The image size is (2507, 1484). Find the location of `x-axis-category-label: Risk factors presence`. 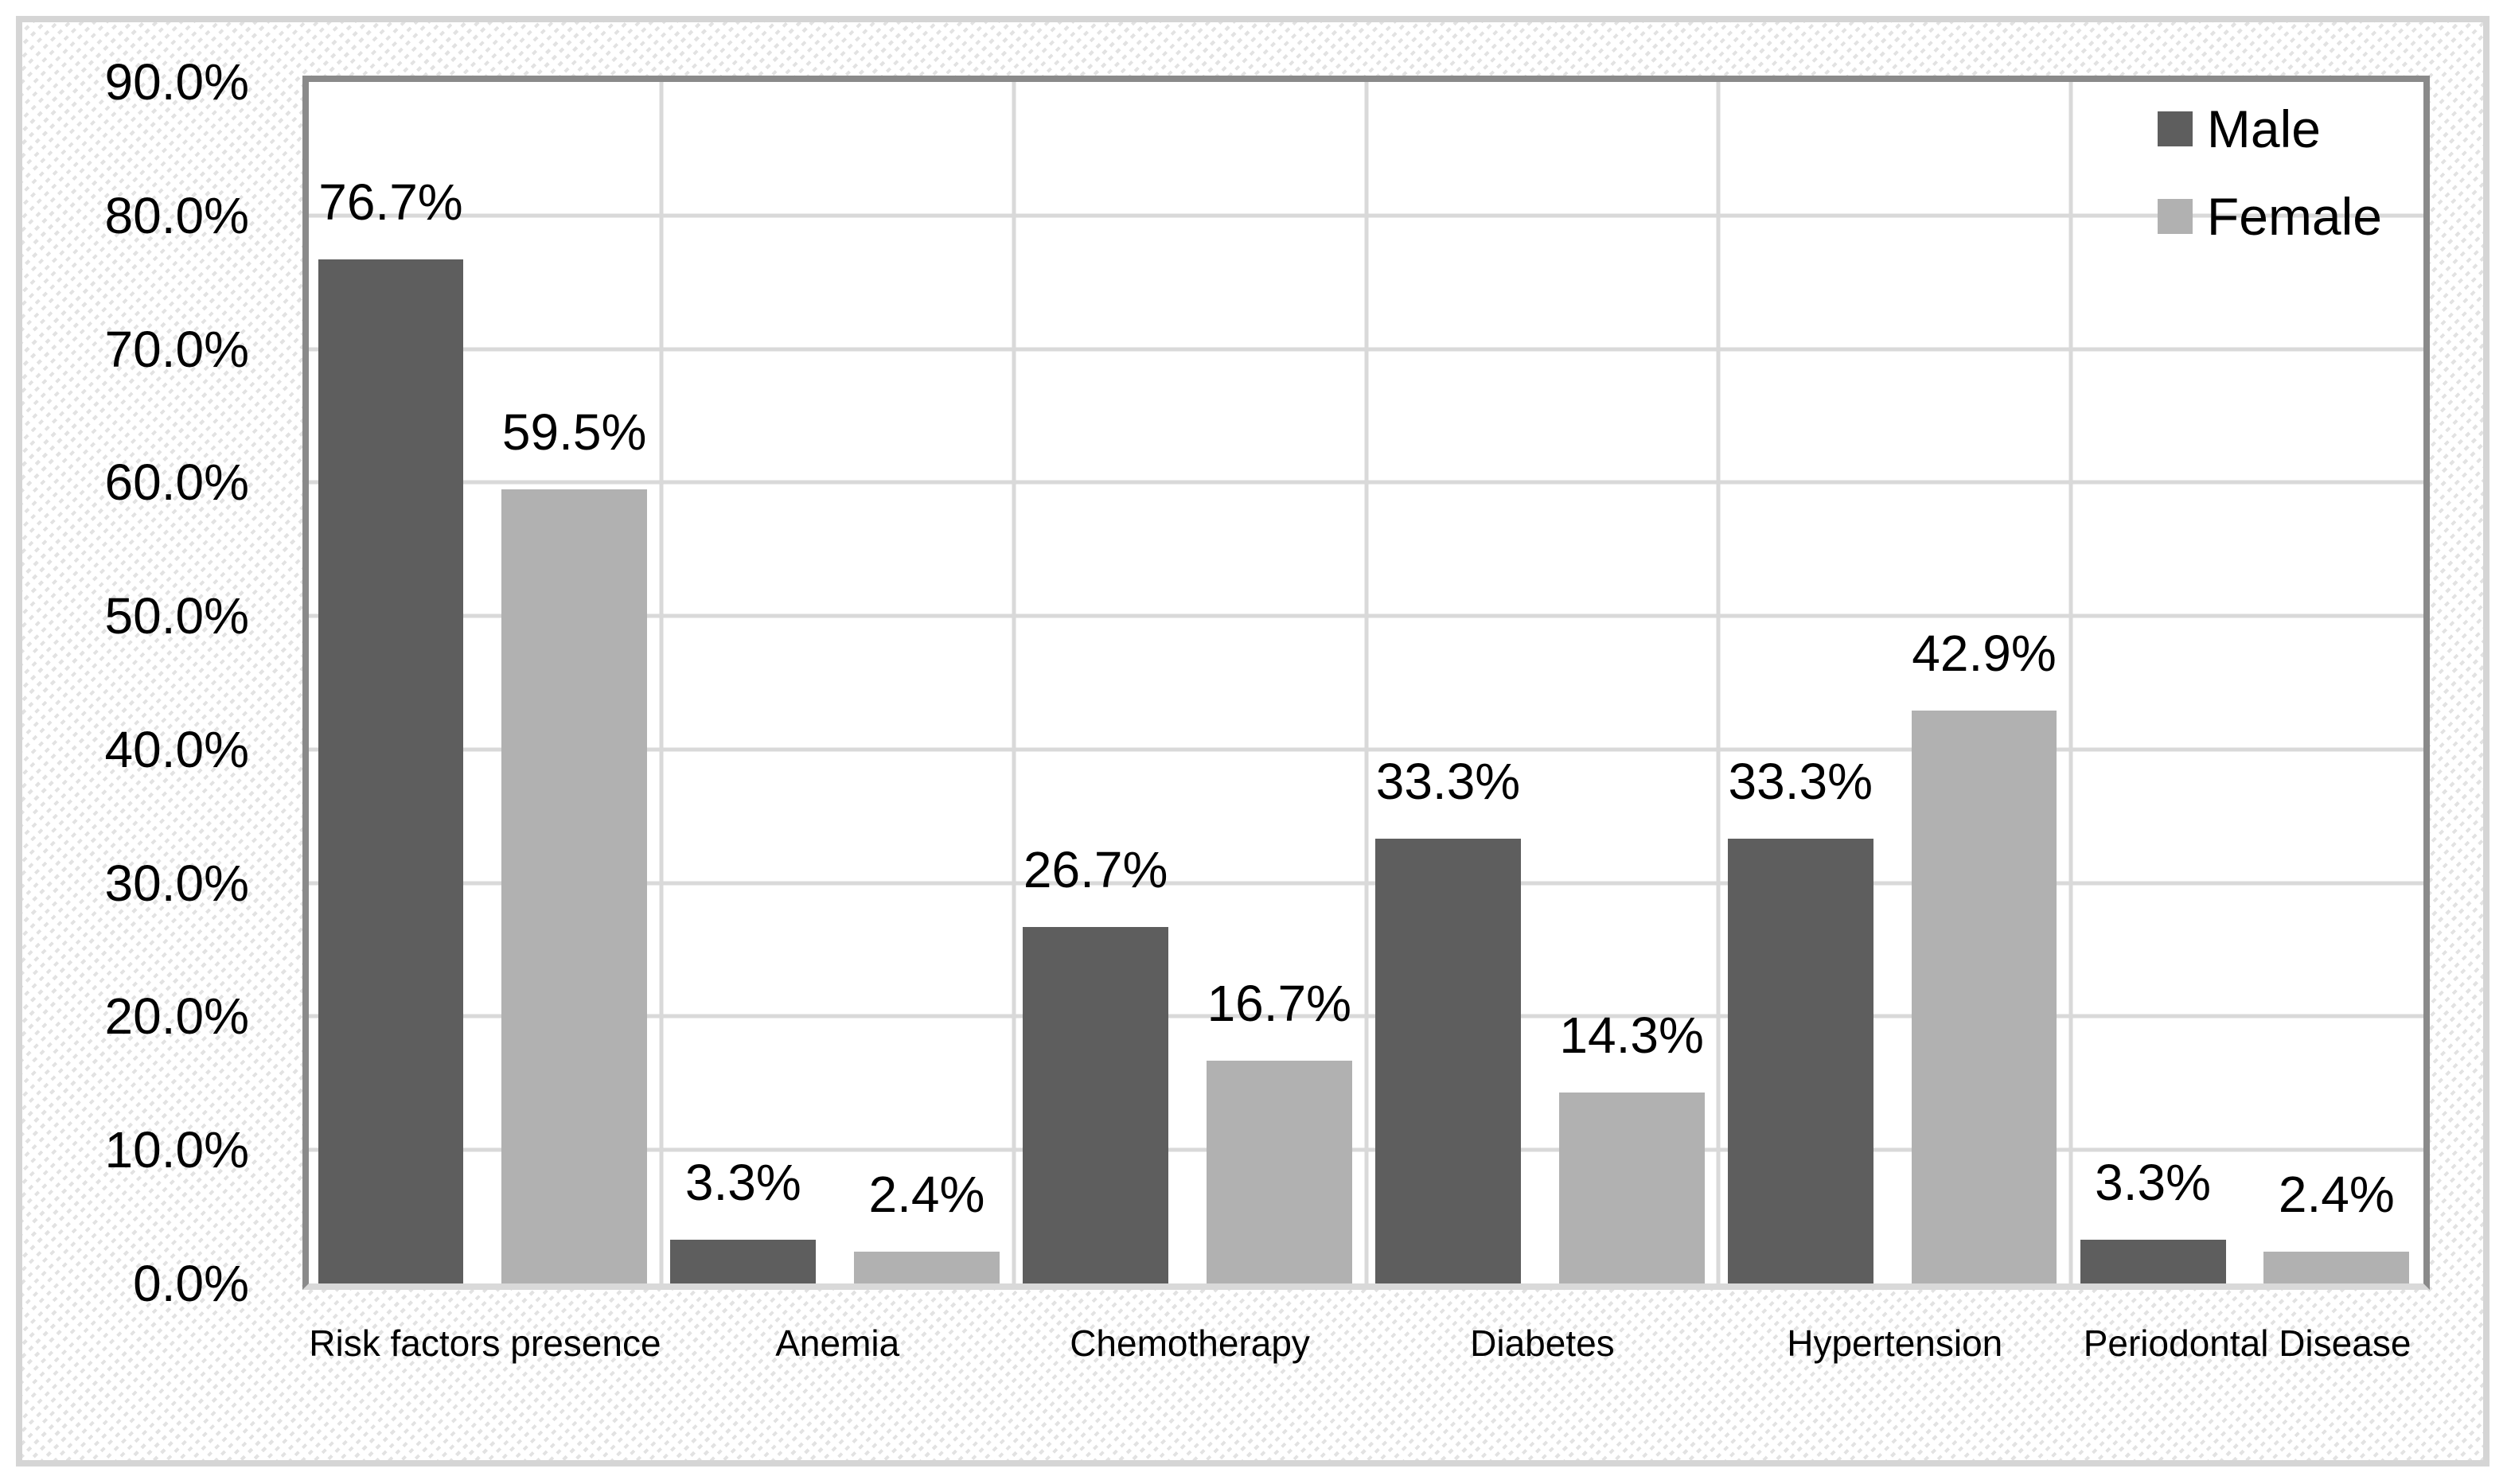

x-axis-category-label: Risk factors presence is located at coordinates (485, 1343).